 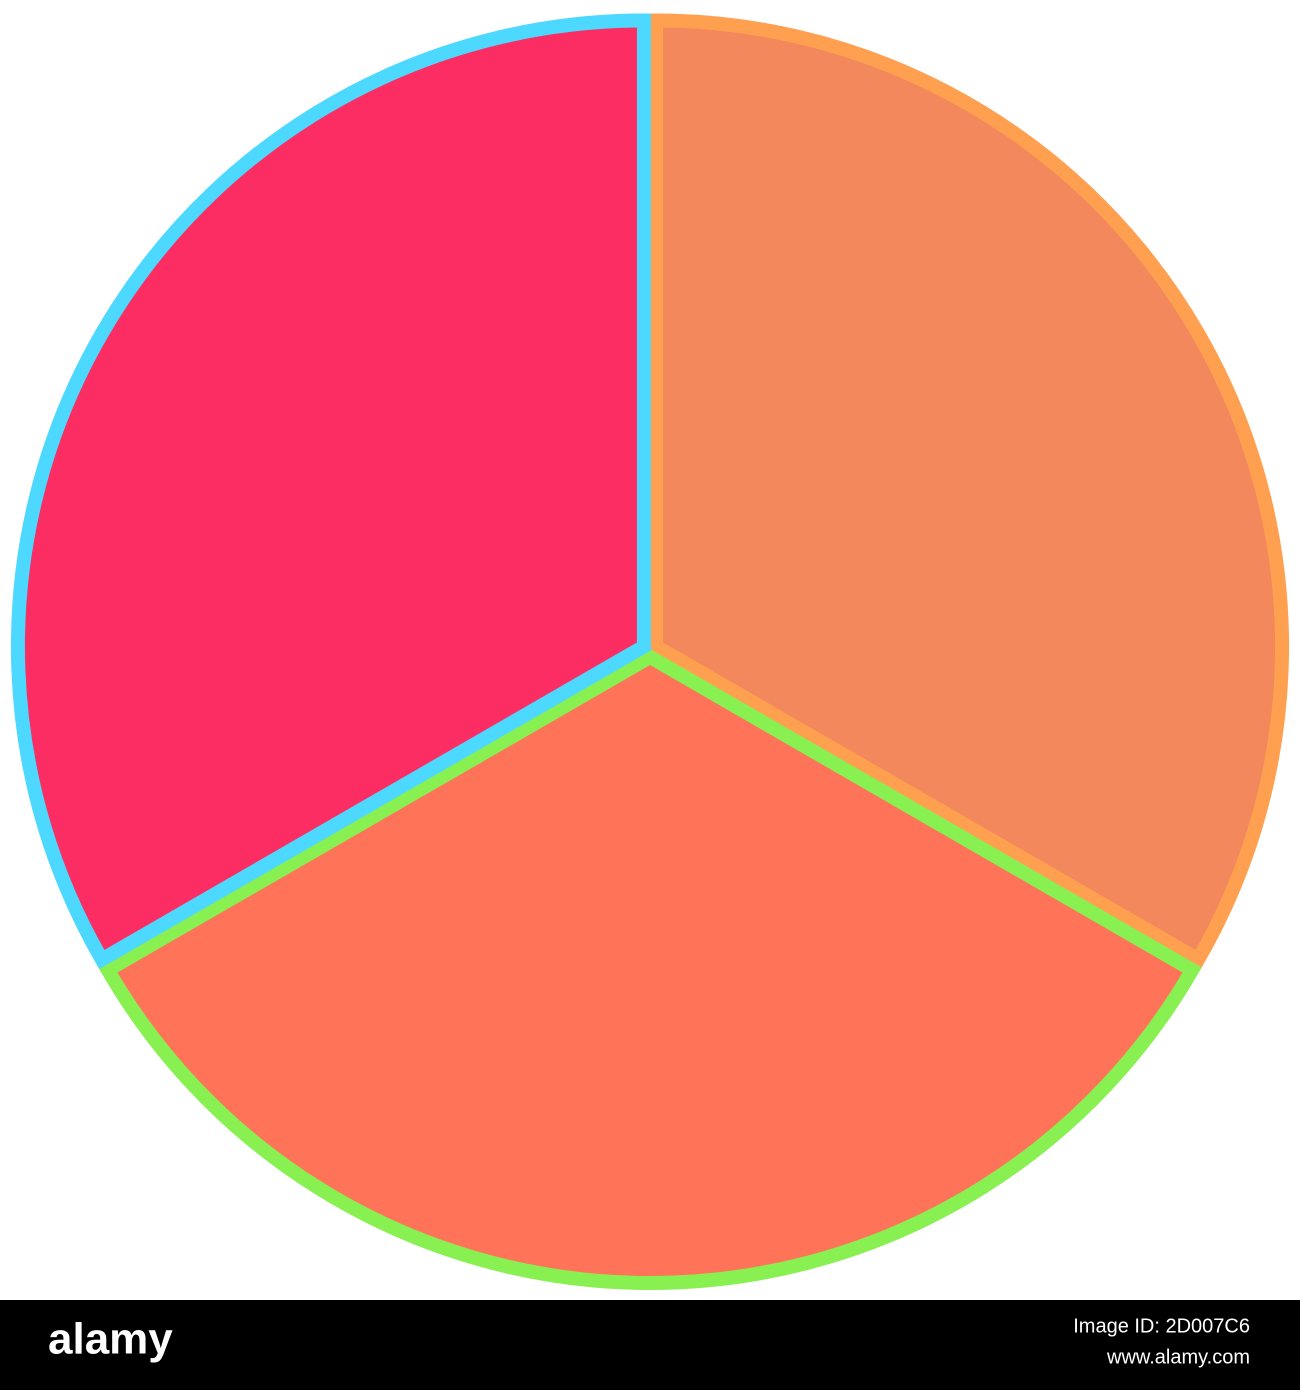 I want to click on footer-logo: alamy, so click(x=110, y=1339).